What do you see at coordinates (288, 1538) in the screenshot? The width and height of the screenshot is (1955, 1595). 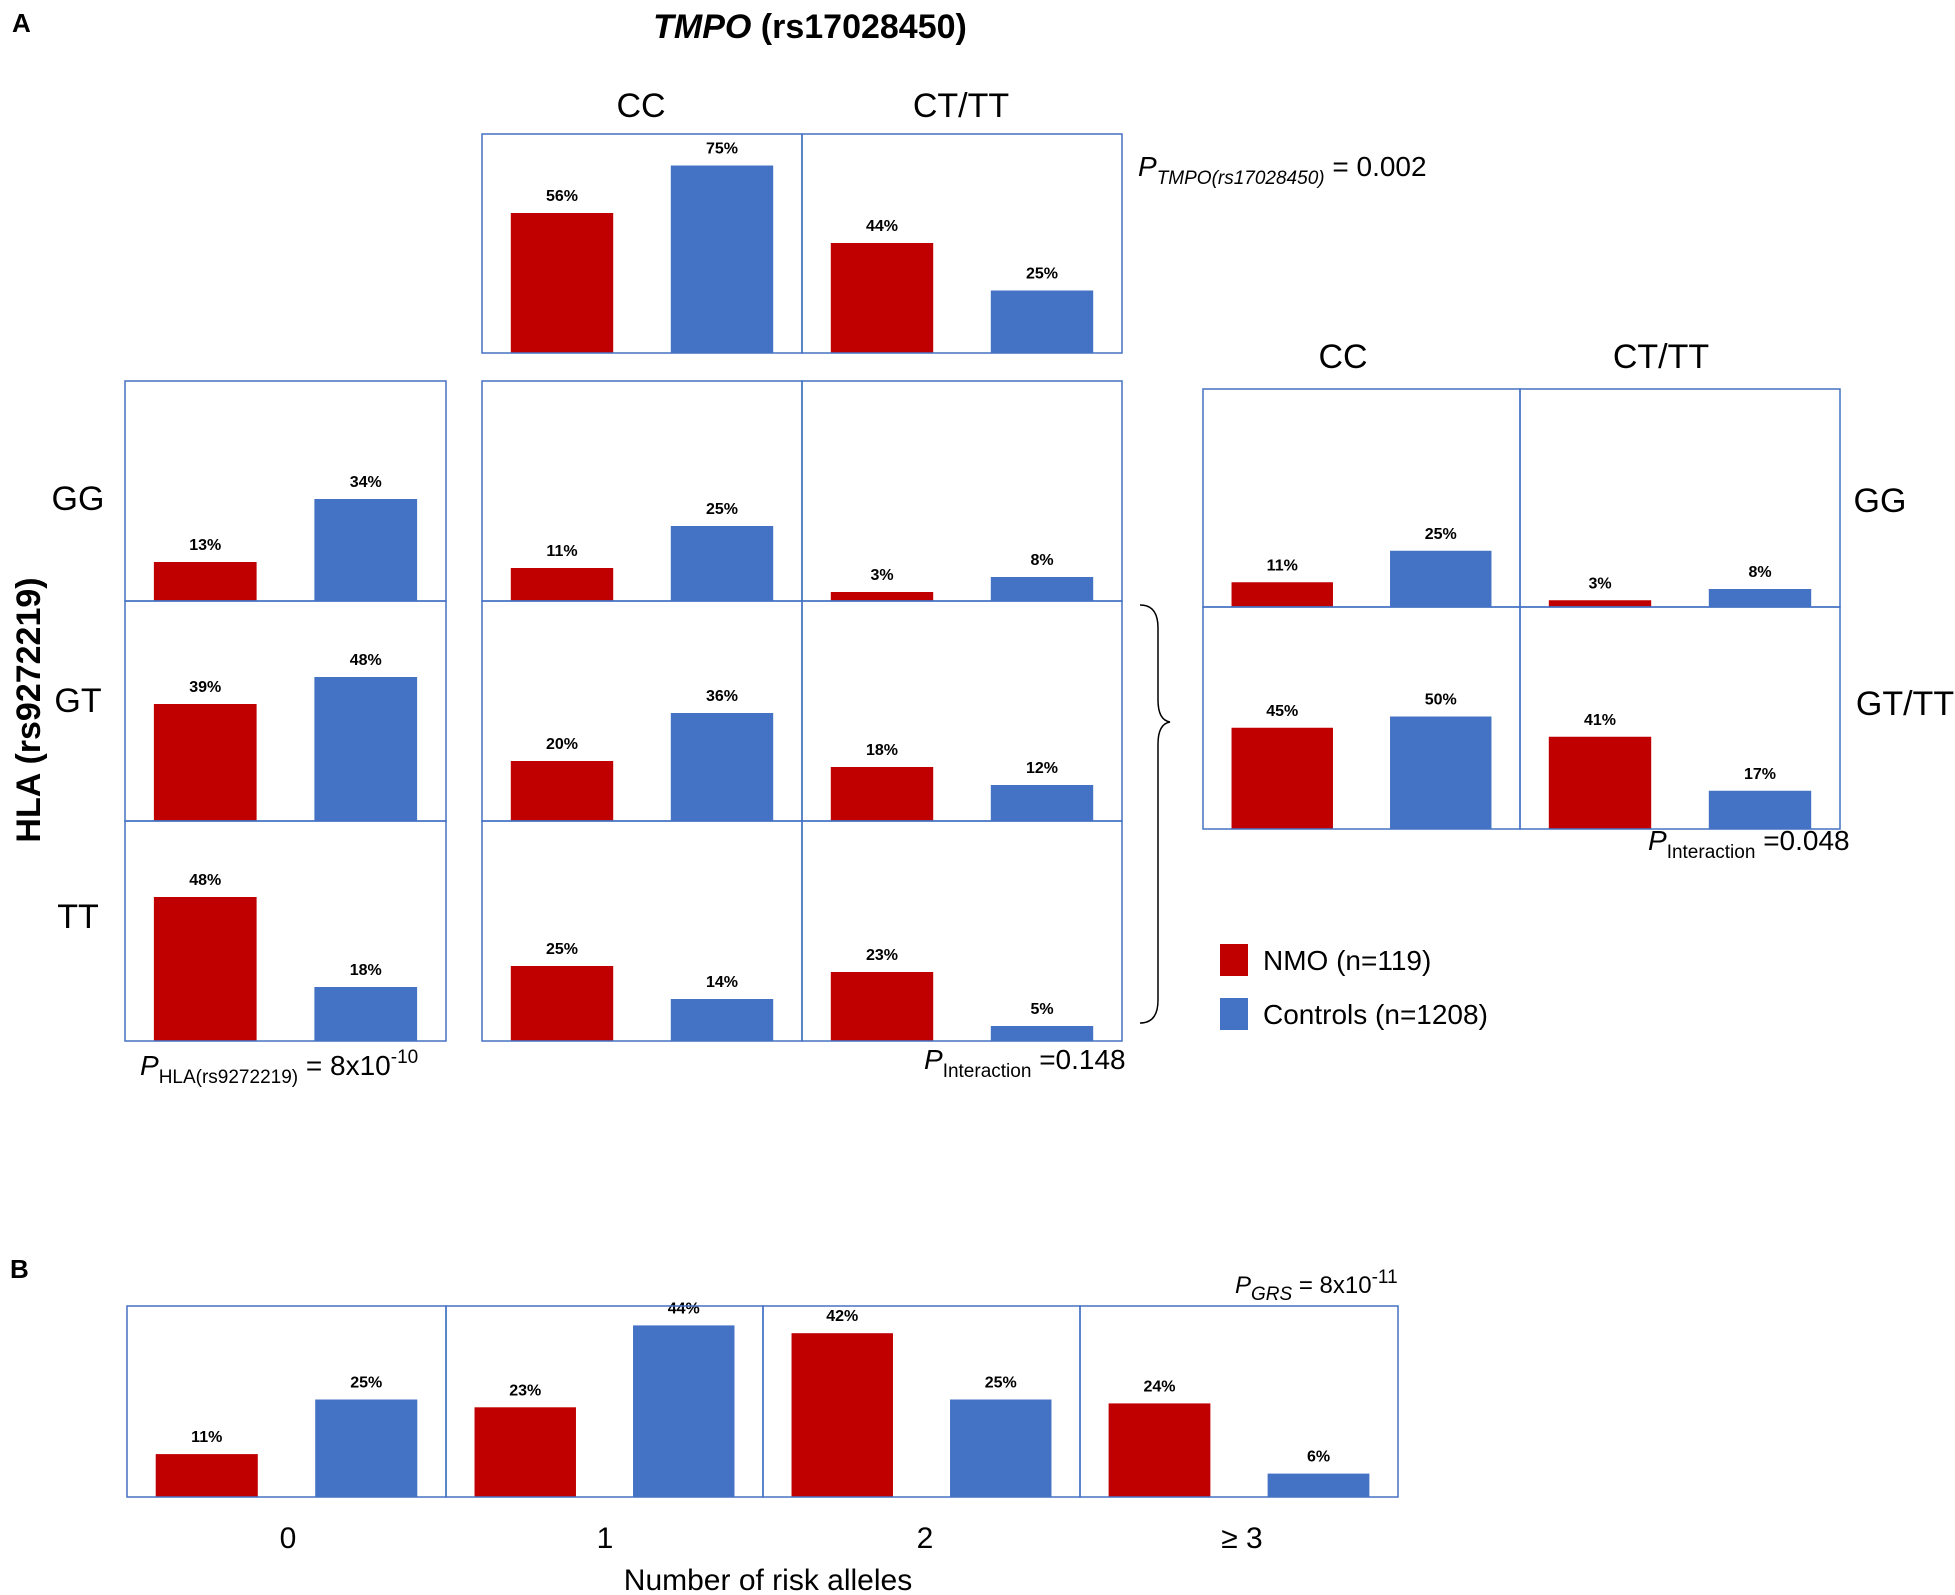 I see `xtick-0: 0` at bounding box center [288, 1538].